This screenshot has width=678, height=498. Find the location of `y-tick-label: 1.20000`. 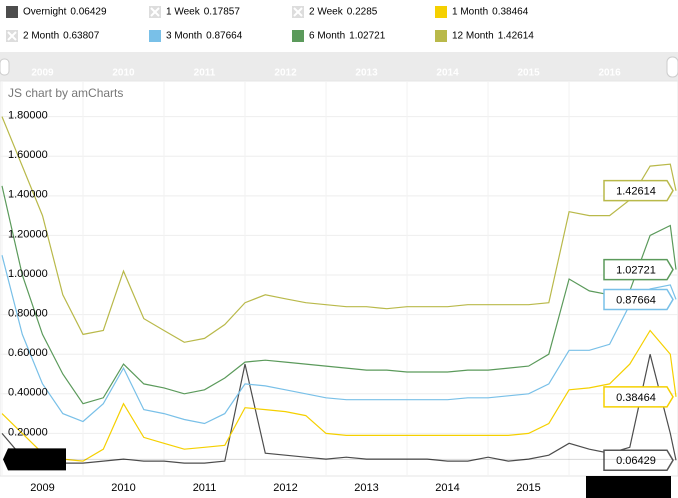

y-tick-label: 1.20000 is located at coordinates (28, 234).